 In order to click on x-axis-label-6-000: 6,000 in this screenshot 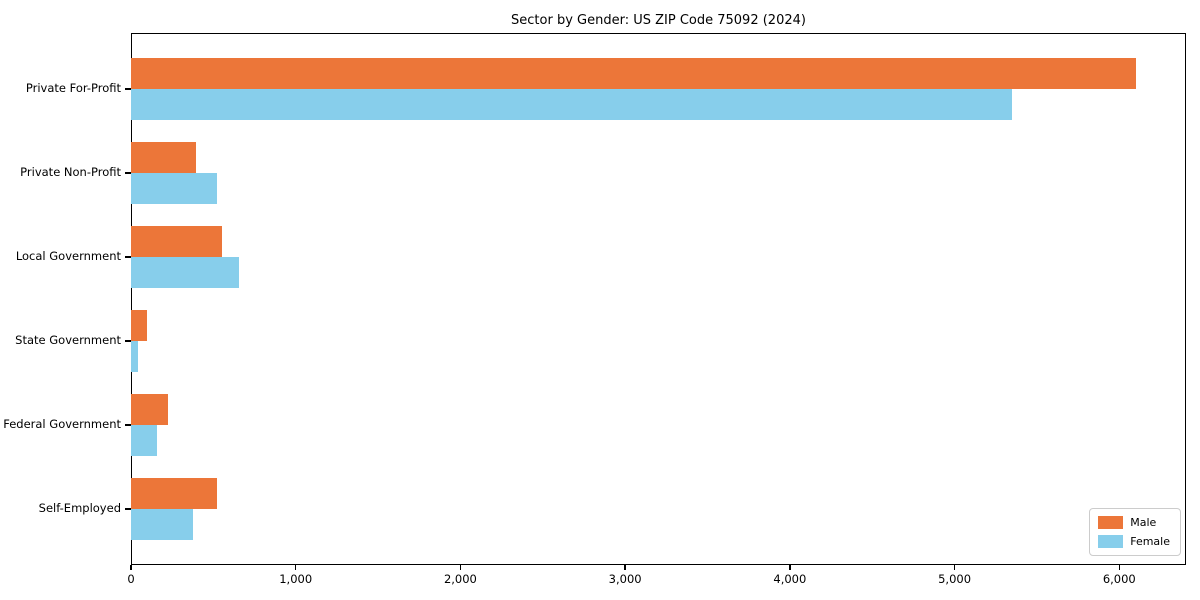, I will do `click(1119, 579)`.